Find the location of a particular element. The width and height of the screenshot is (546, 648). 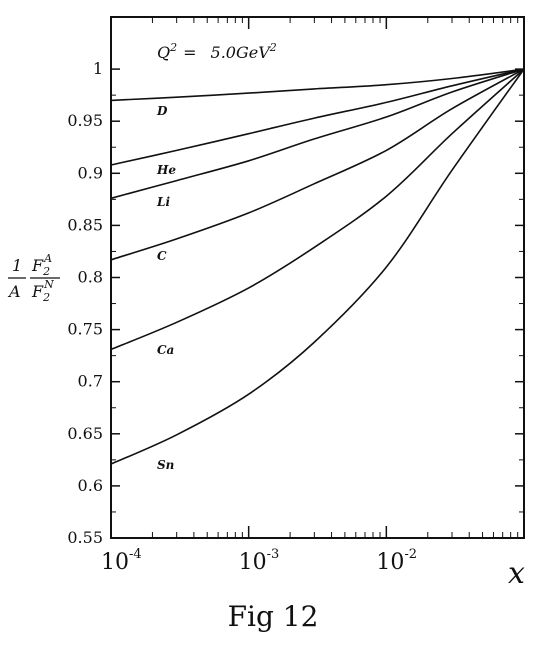

y-tick-label: 0.7 is located at coordinates (90, 381).